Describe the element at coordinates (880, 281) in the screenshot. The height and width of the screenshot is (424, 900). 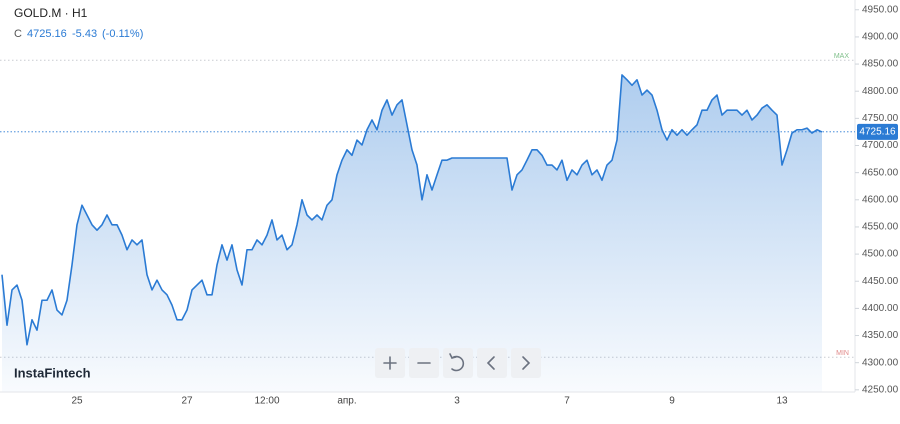
I see `y-tick-label: 4450.00` at that location.